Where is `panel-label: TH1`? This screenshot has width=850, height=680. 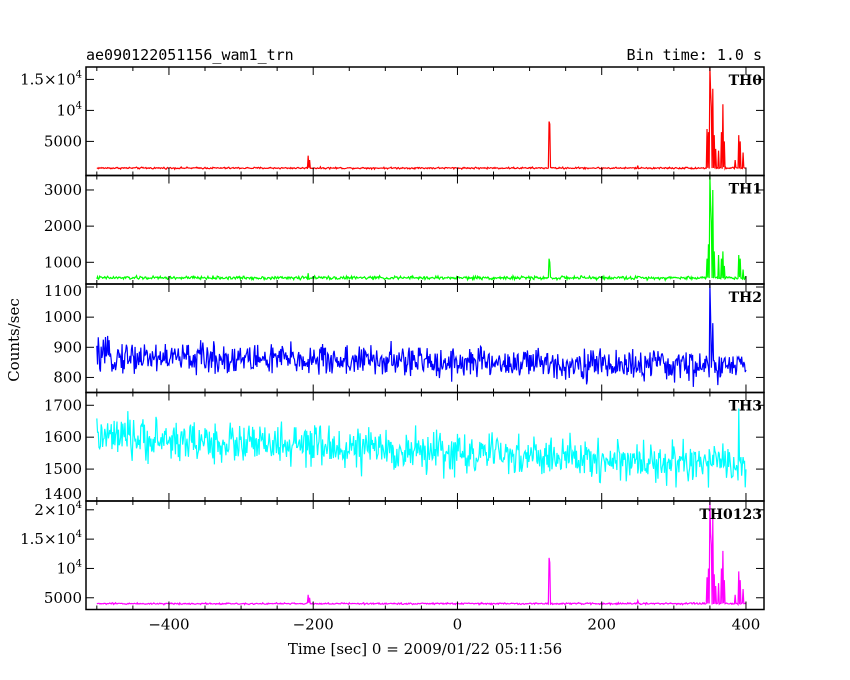
panel-label: TH1 is located at coordinates (745, 190).